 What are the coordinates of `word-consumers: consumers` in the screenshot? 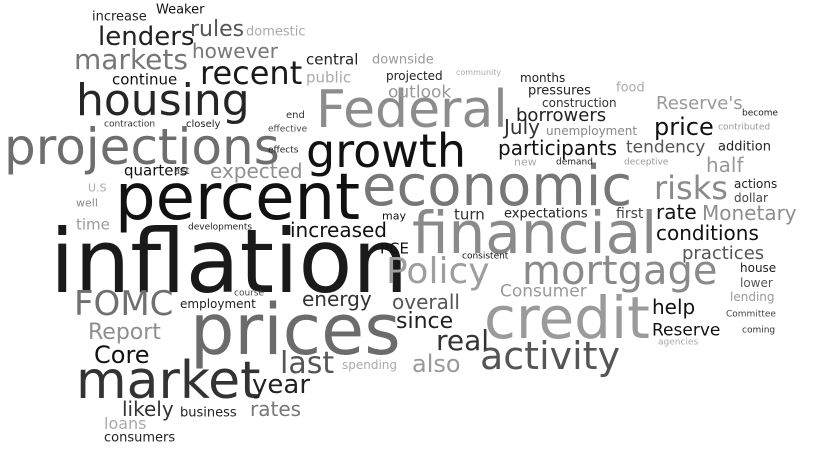 It's located at (140, 438).